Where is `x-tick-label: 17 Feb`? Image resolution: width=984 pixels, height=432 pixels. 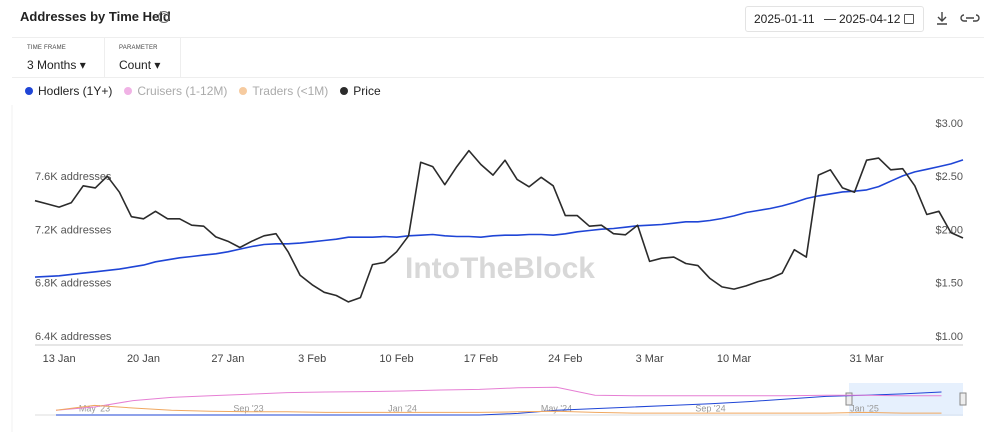
x-tick-label: 17 Feb is located at coordinates (481, 359).